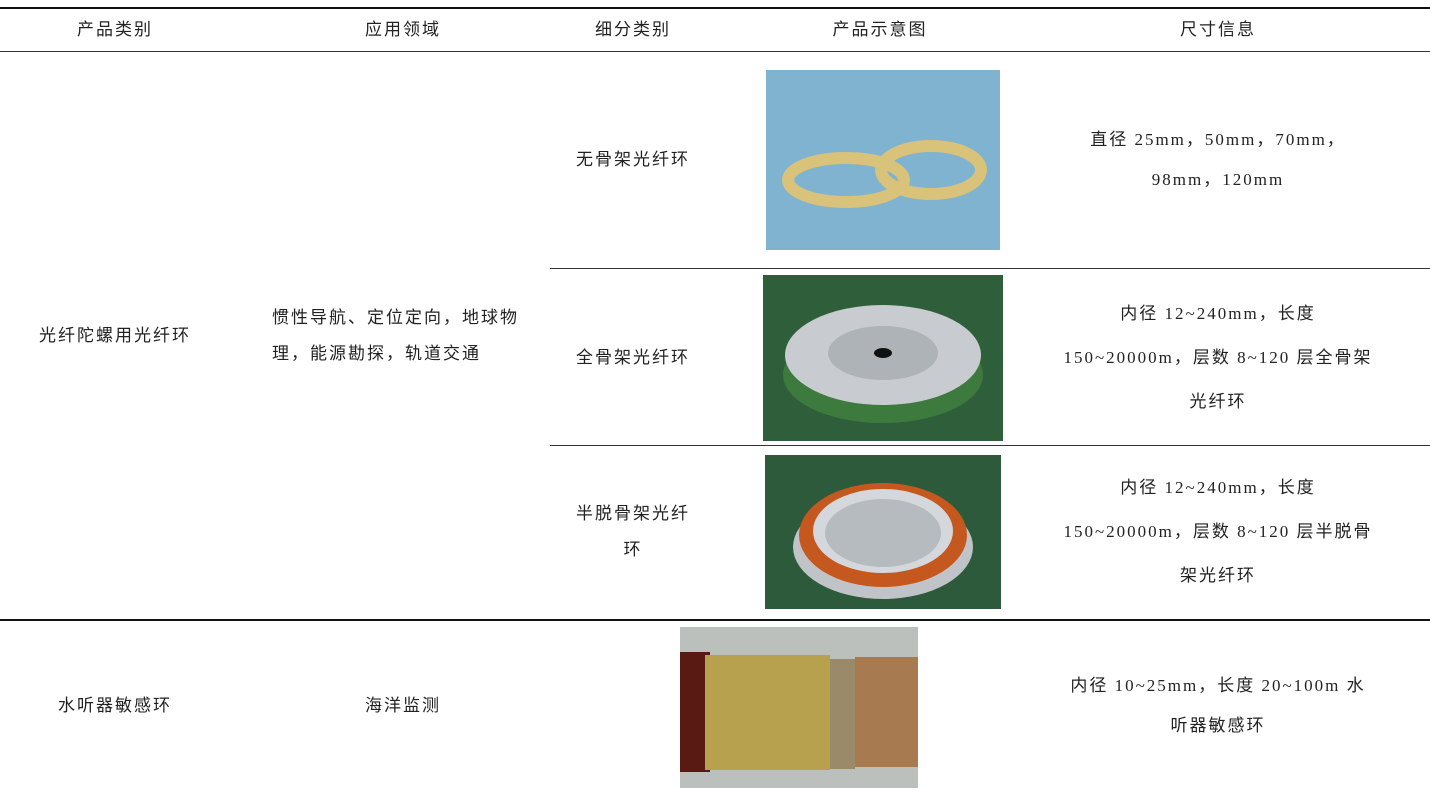 This screenshot has height=790, width=1430. What do you see at coordinates (403, 29) in the screenshot?
I see `header-cell: 应用领域` at bounding box center [403, 29].